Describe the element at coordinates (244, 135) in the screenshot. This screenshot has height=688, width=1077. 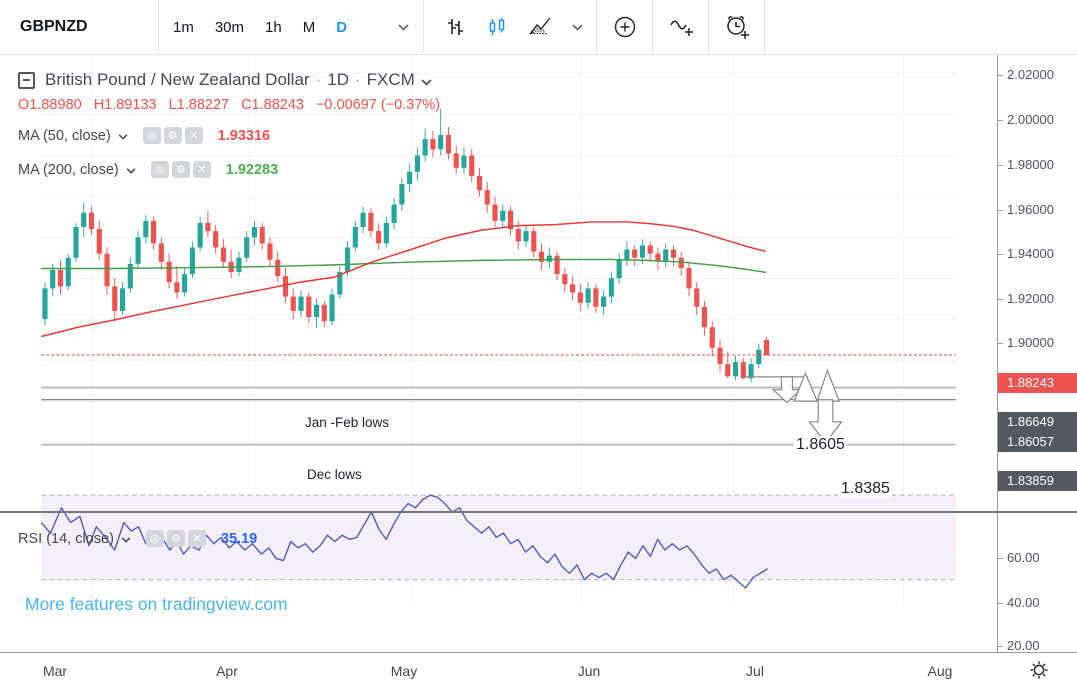
I see `ma50-value: 1.93316` at that location.